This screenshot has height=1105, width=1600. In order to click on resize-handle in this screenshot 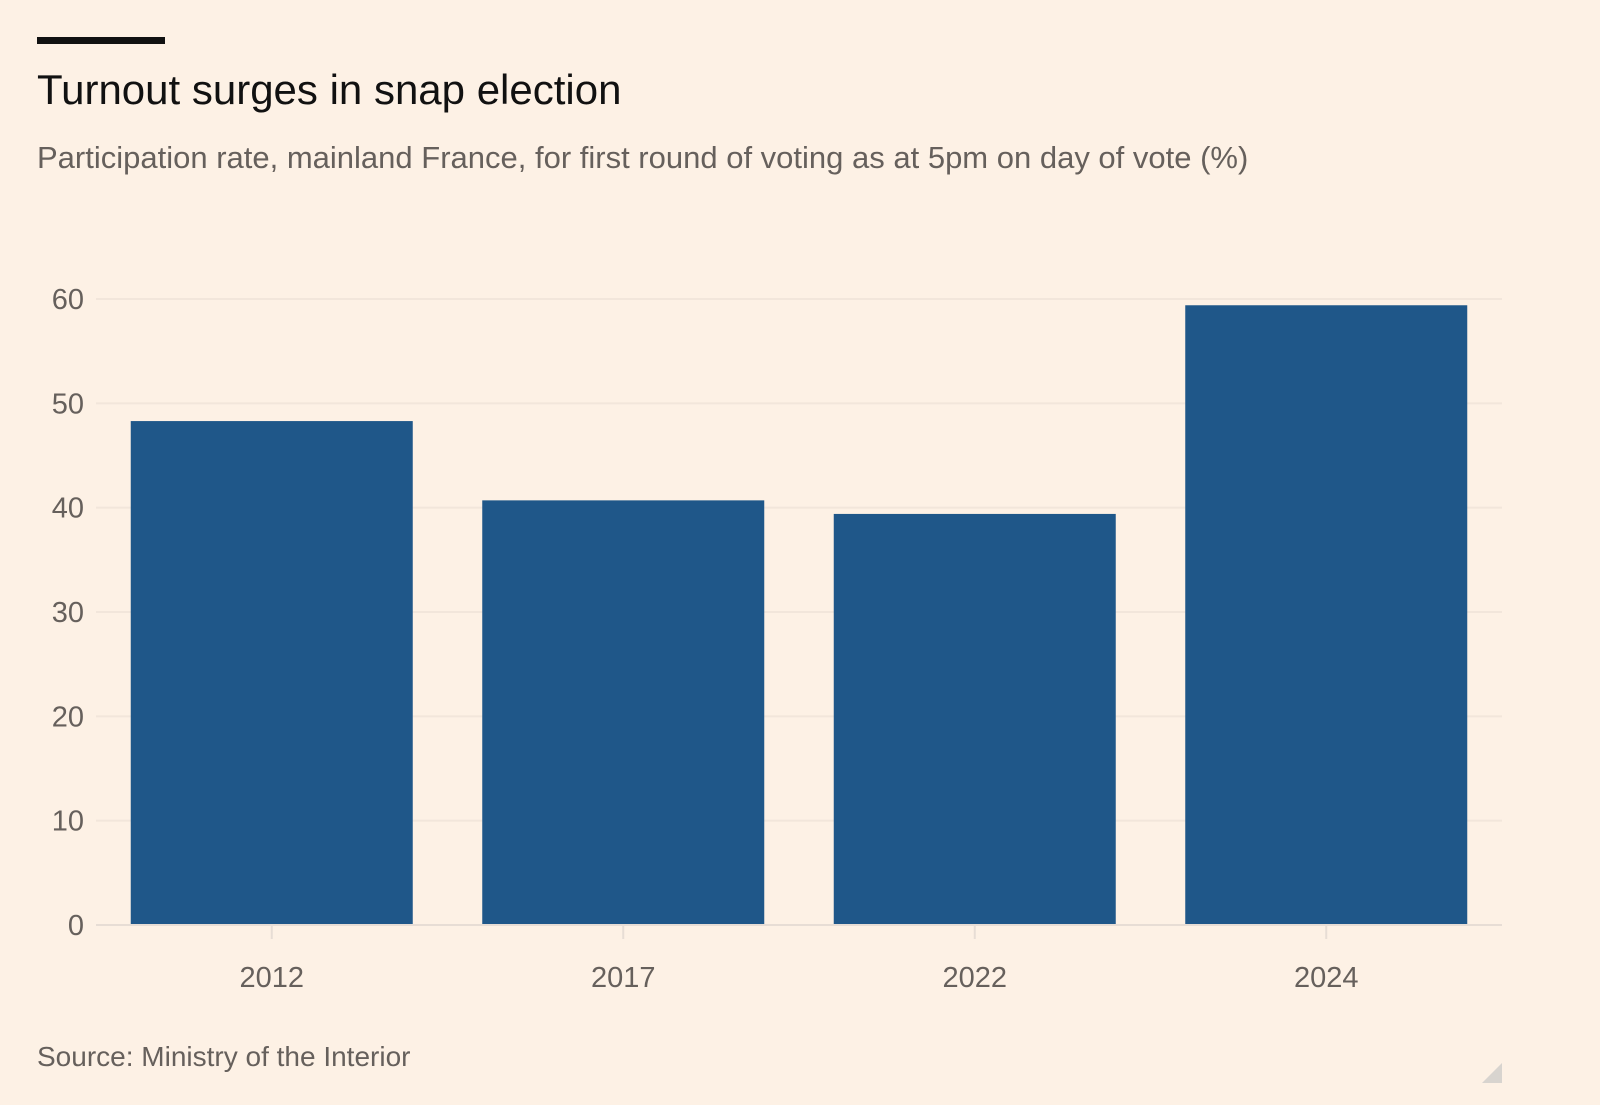, I will do `click(1492, 1073)`.